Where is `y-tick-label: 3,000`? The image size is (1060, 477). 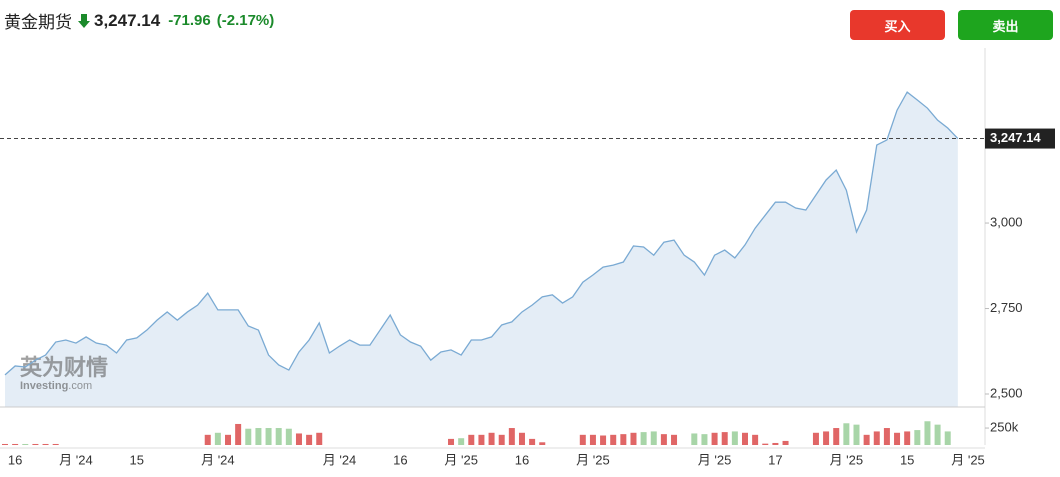
y-tick-label: 3,000 is located at coordinates (1006, 221).